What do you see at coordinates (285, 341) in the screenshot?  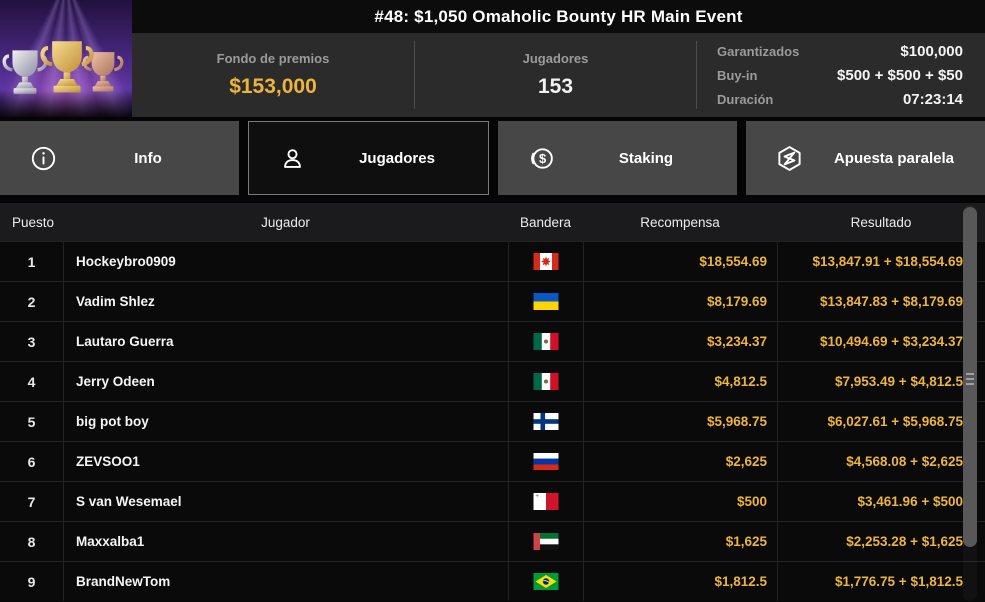 I see `player-name-cell: Lautaro Guerra` at bounding box center [285, 341].